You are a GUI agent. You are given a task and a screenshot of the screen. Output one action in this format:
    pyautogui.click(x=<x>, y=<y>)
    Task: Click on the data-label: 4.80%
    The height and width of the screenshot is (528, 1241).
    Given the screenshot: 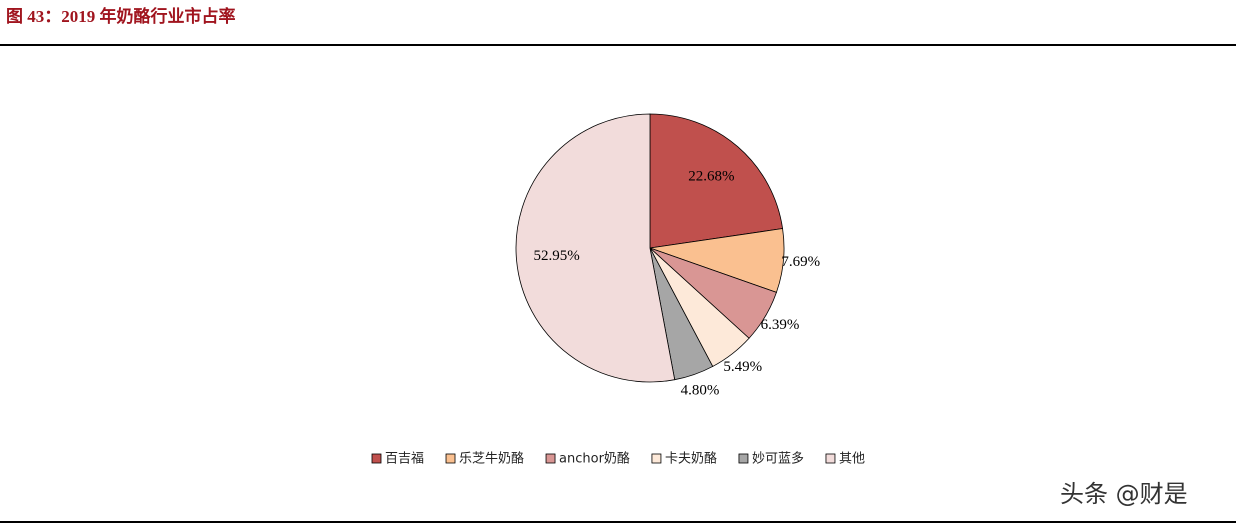 What is the action you would take?
    pyautogui.click(x=700, y=390)
    